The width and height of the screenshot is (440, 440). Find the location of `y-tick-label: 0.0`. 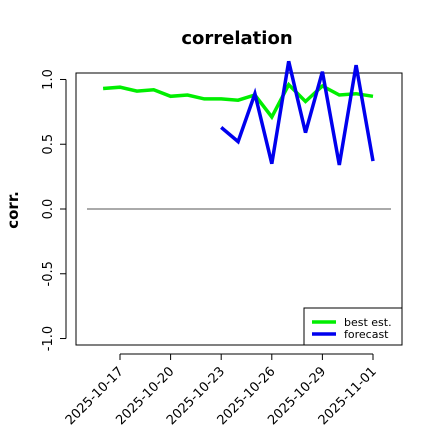

y-tick-label: 0.0 is located at coordinates (48, 209).